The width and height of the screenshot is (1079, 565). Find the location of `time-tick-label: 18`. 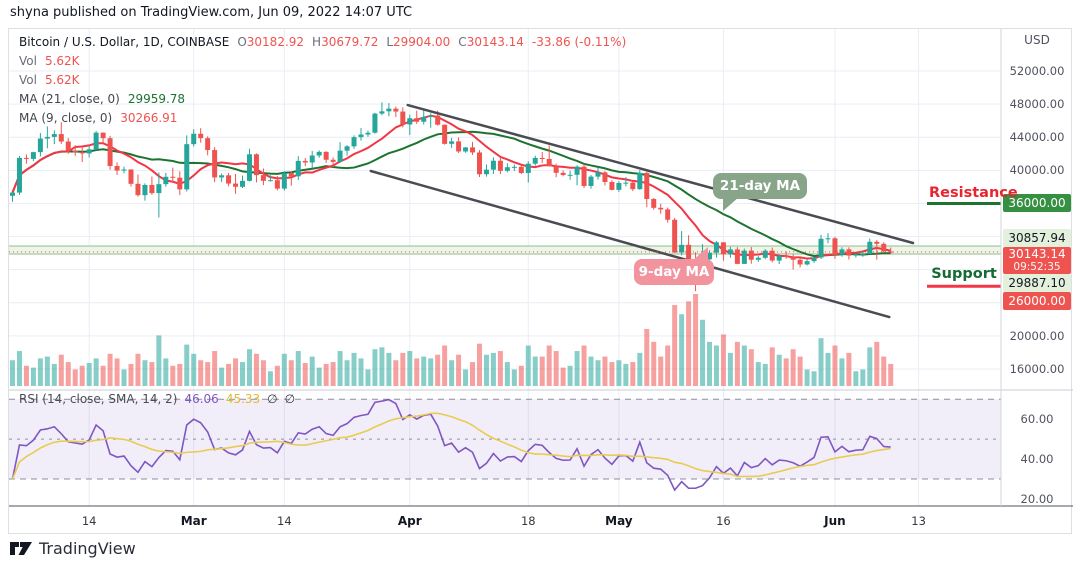

time-tick-label: 18 is located at coordinates (528, 521).